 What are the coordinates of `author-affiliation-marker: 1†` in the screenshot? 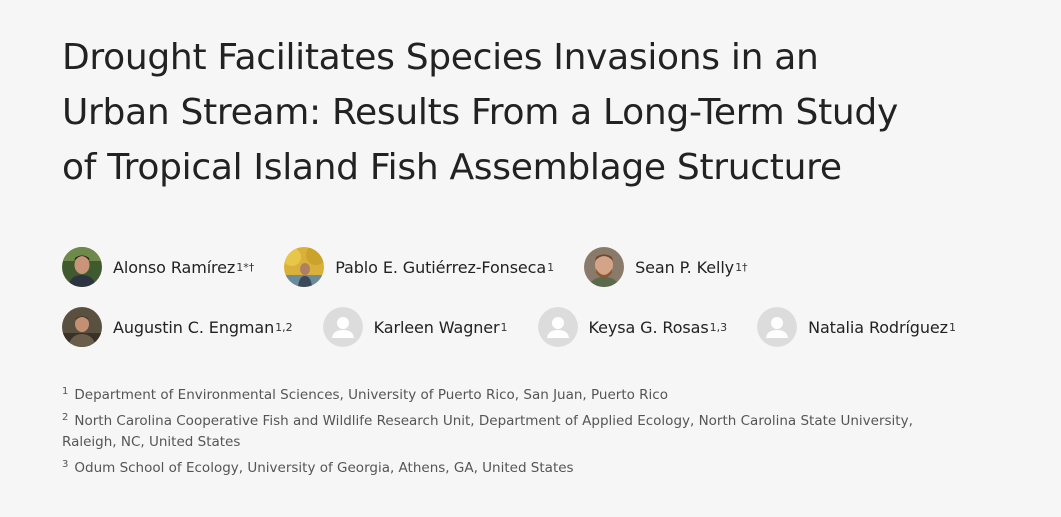 It's located at (741, 267).